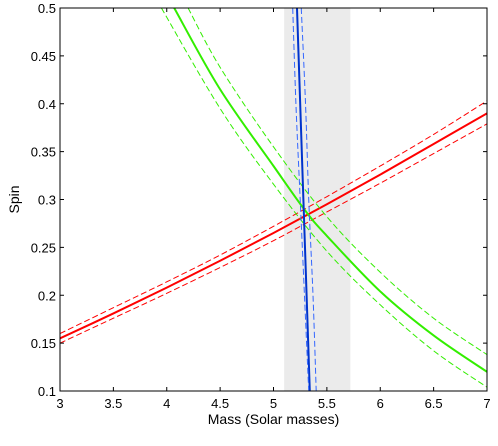 The width and height of the screenshot is (498, 446). Describe the element at coordinates (273, 419) in the screenshot. I see `x-axis-title: Mass (Solar masses)` at that location.